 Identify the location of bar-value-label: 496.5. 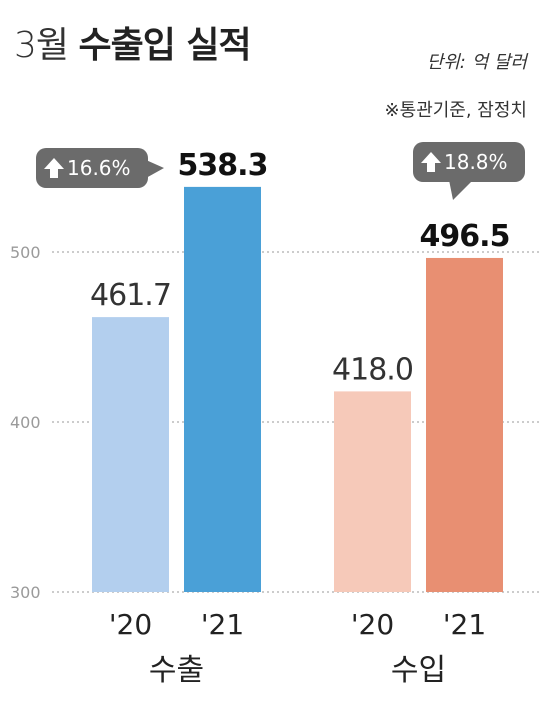
(465, 236).